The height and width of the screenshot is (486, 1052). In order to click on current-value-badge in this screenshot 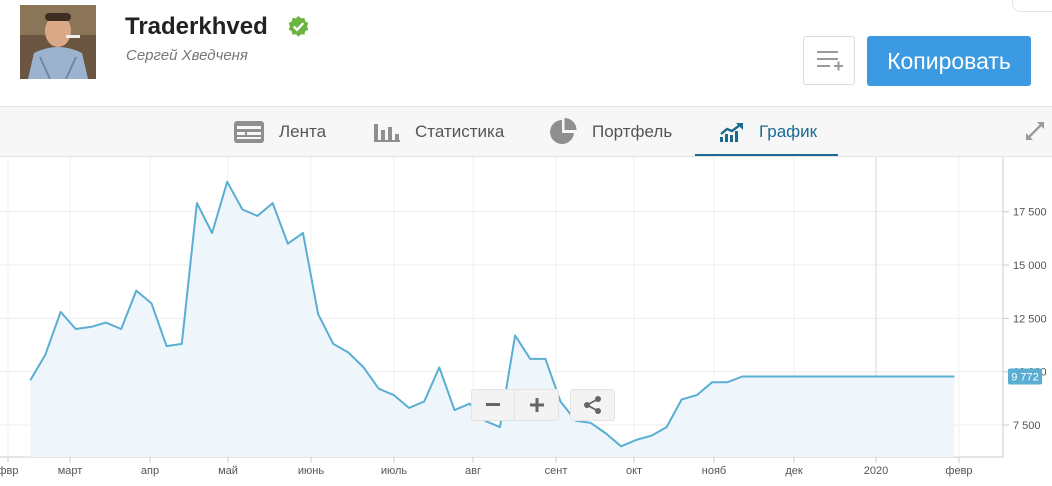, I will do `click(1025, 376)`.